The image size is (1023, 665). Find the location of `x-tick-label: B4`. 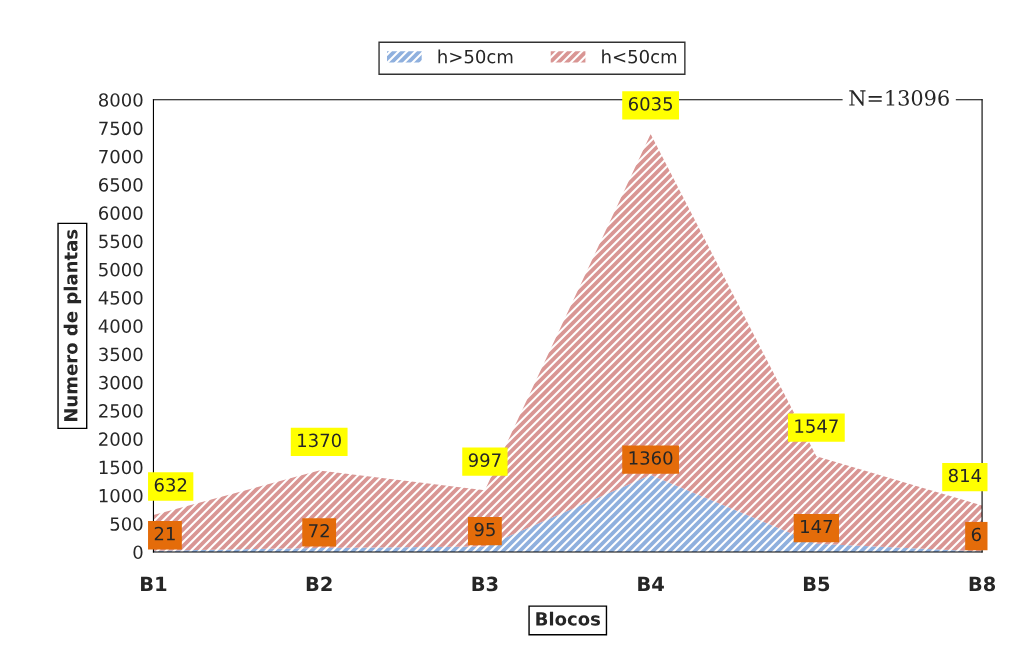

x-tick-label: B4 is located at coordinates (651, 584).